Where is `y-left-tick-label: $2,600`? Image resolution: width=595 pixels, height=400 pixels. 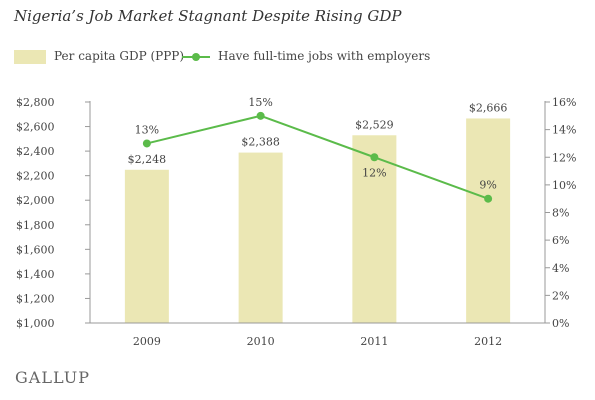
y-left-tick-label: $2,600 is located at coordinates (35, 127).